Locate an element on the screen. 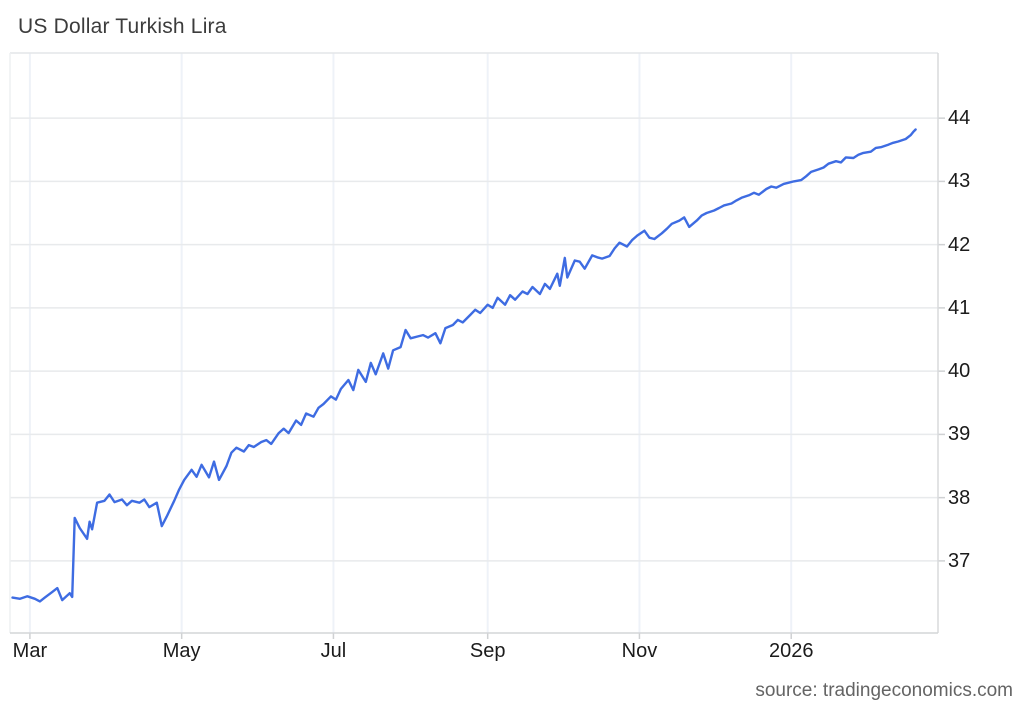 The image size is (1024, 710). y-axis-label-39: 39 is located at coordinates (959, 434).